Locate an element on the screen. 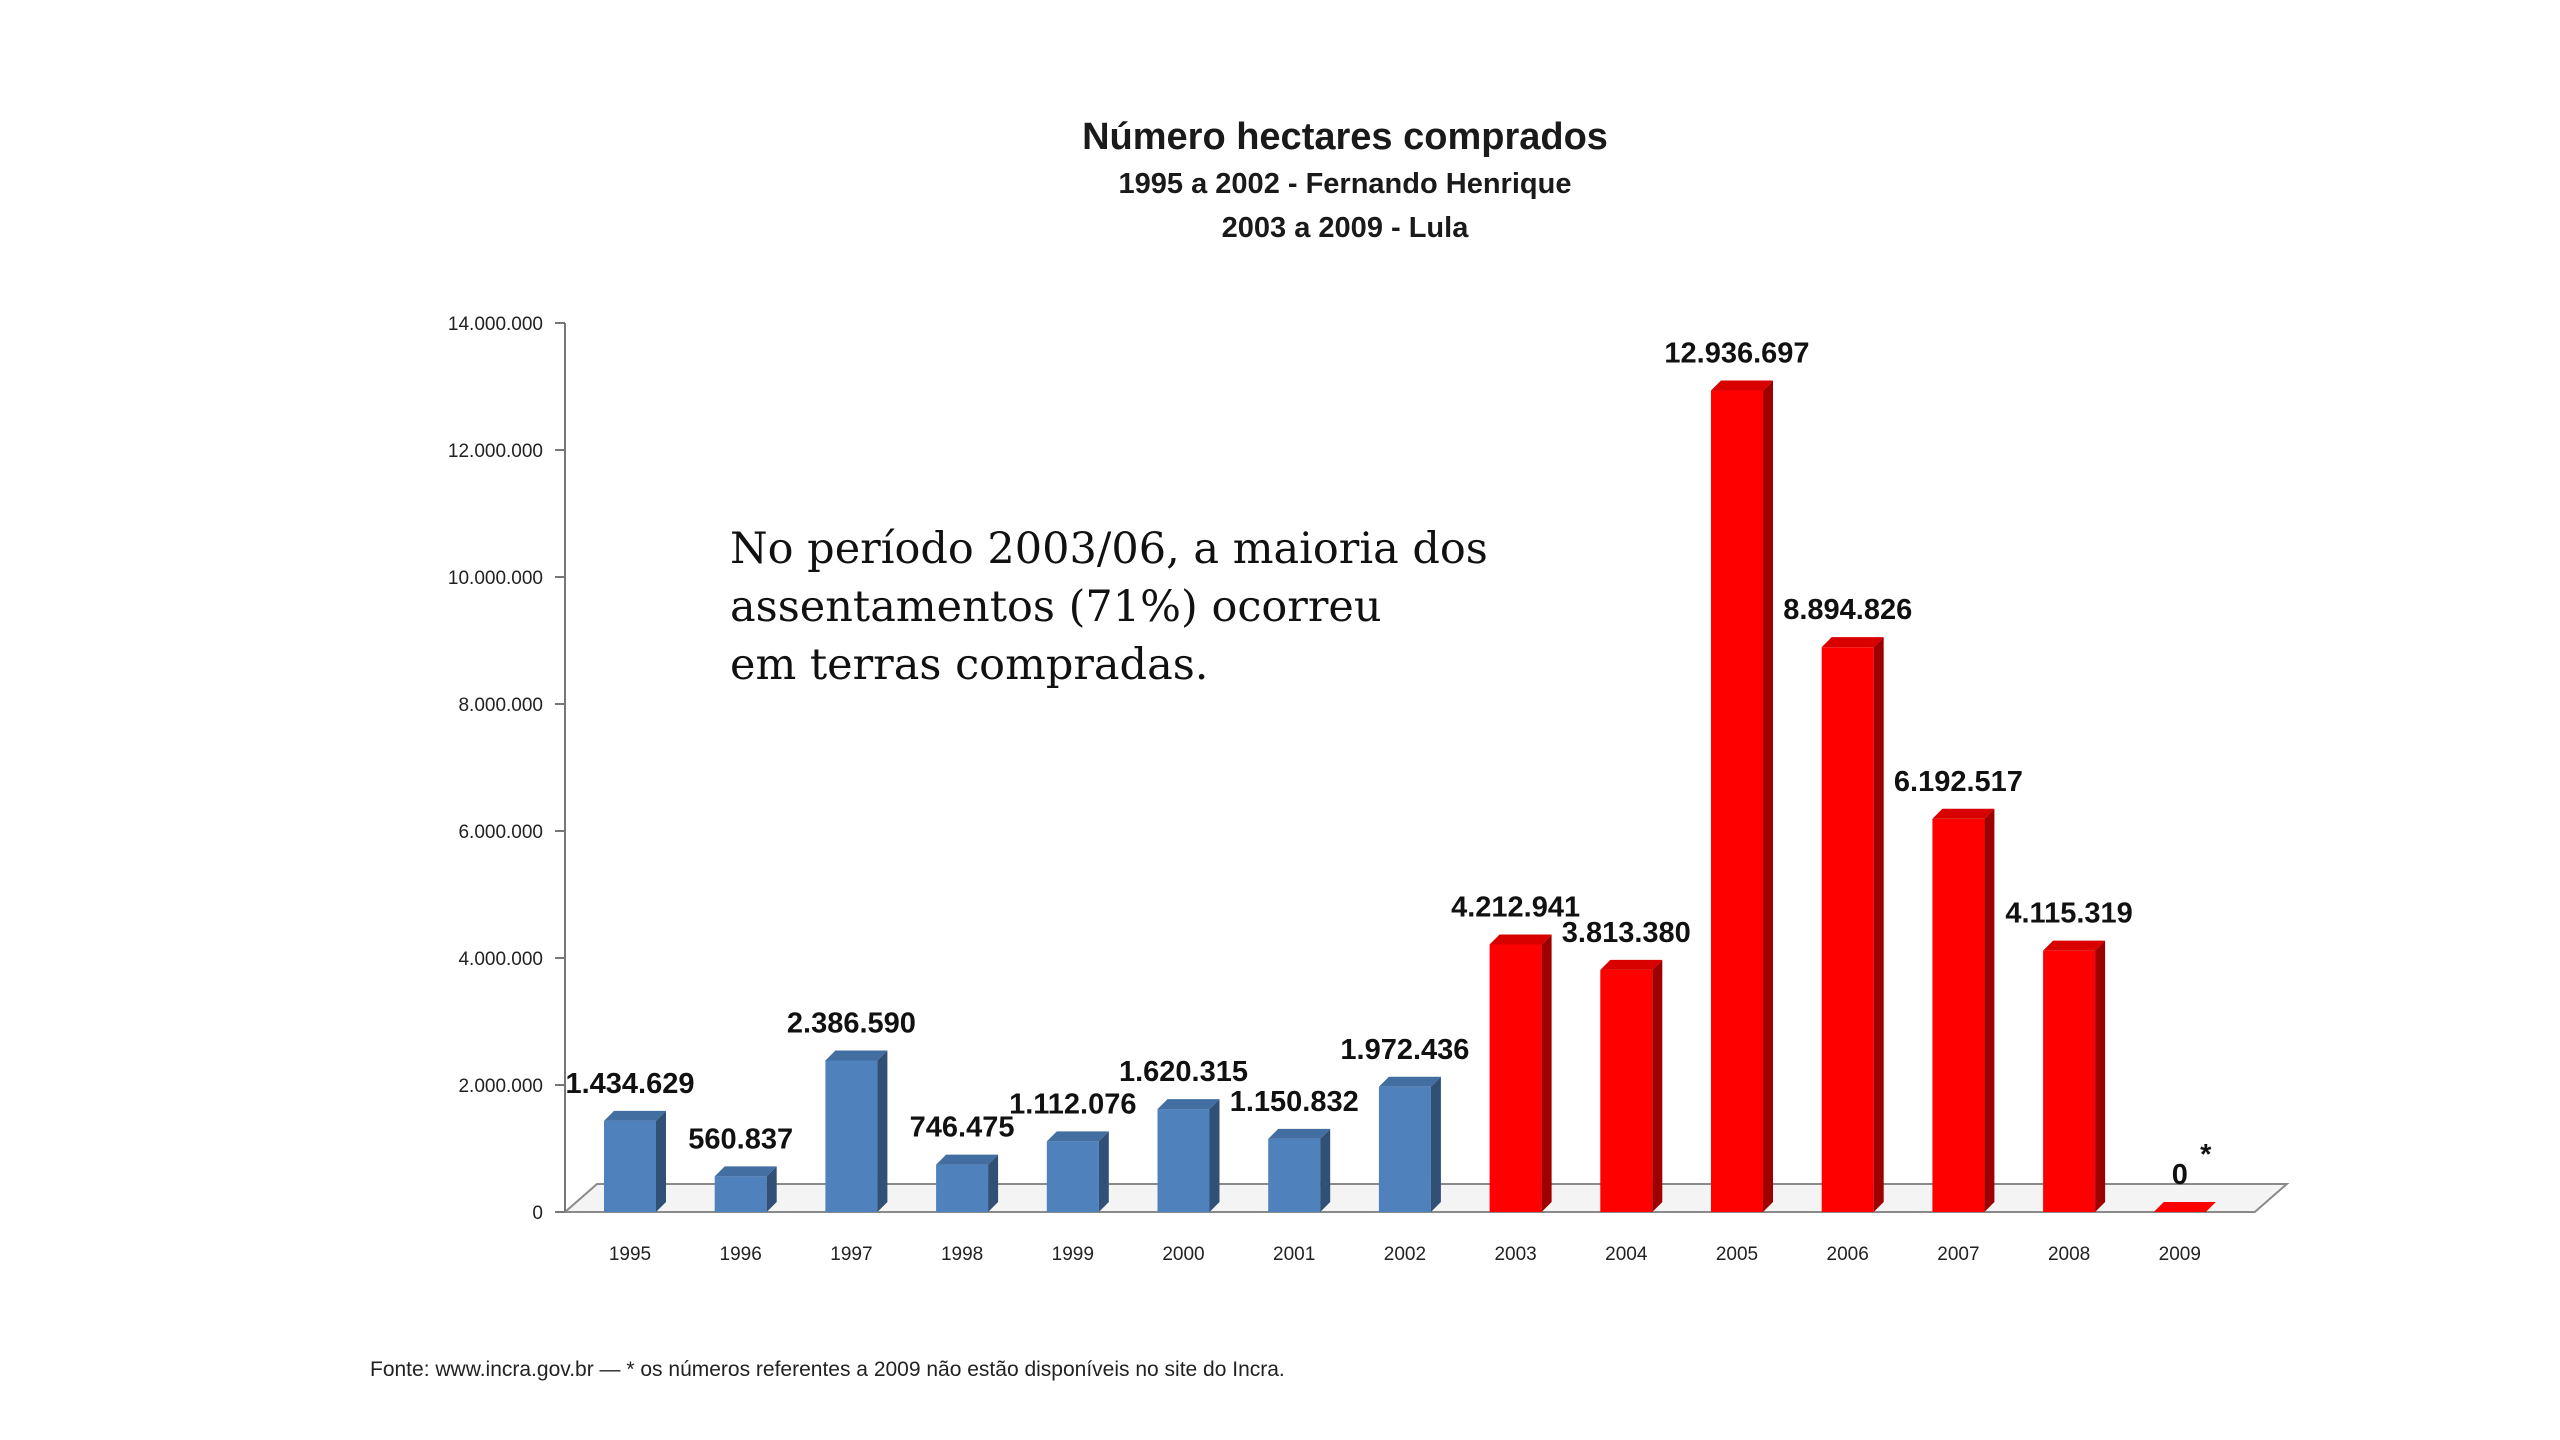 This screenshot has height=1440, width=2560. data-label-1996: 560.837 is located at coordinates (740, 1139).